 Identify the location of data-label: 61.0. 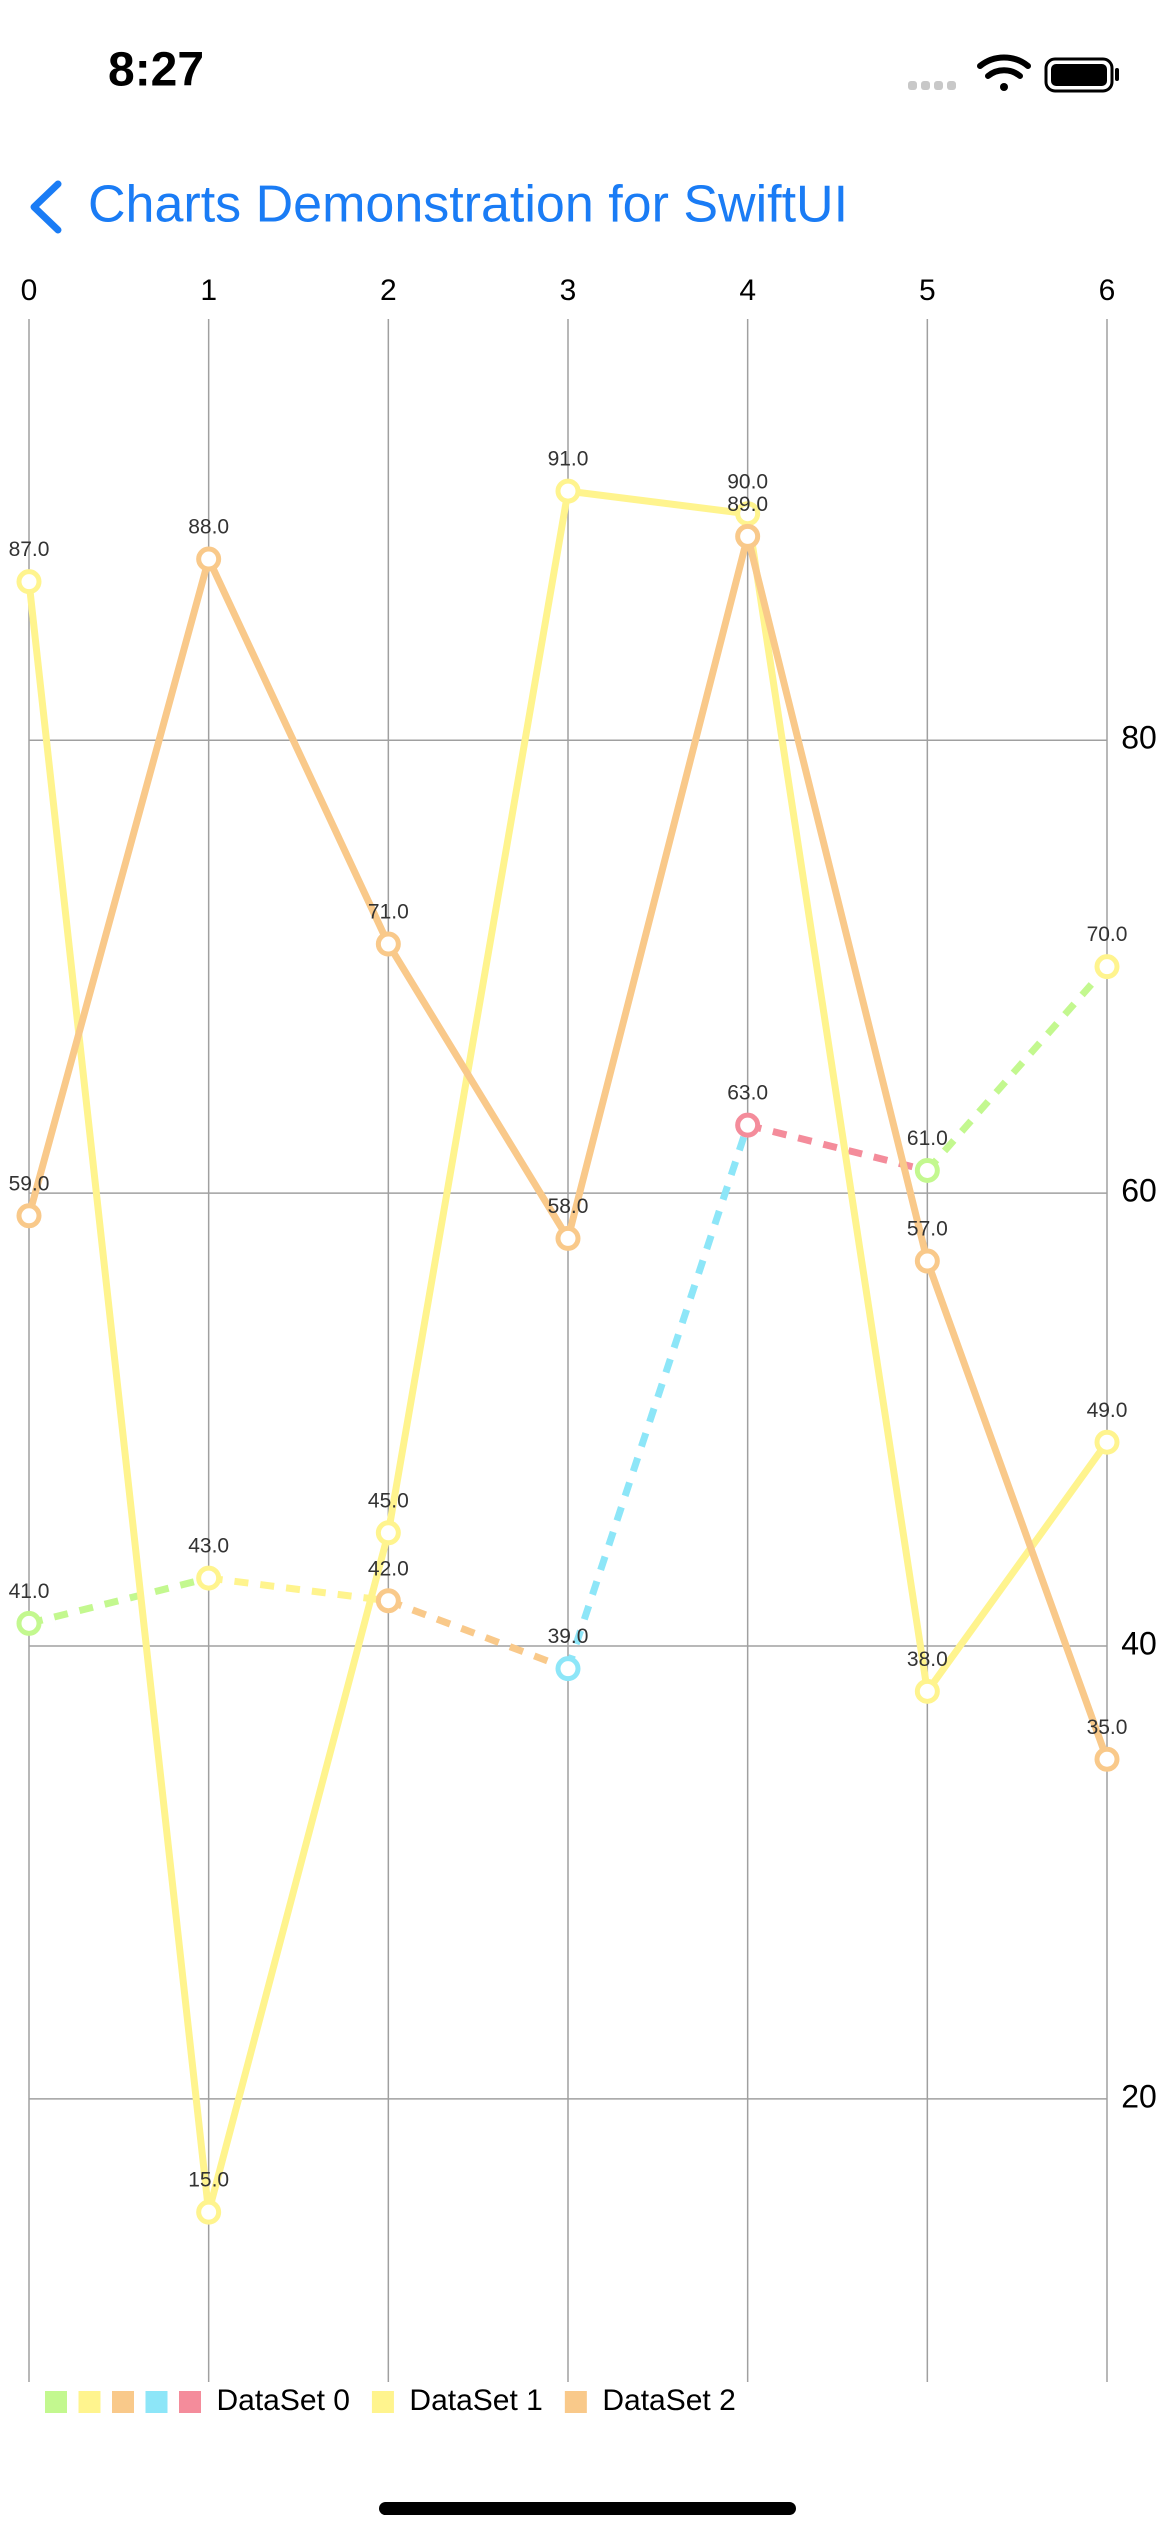
(927, 1138).